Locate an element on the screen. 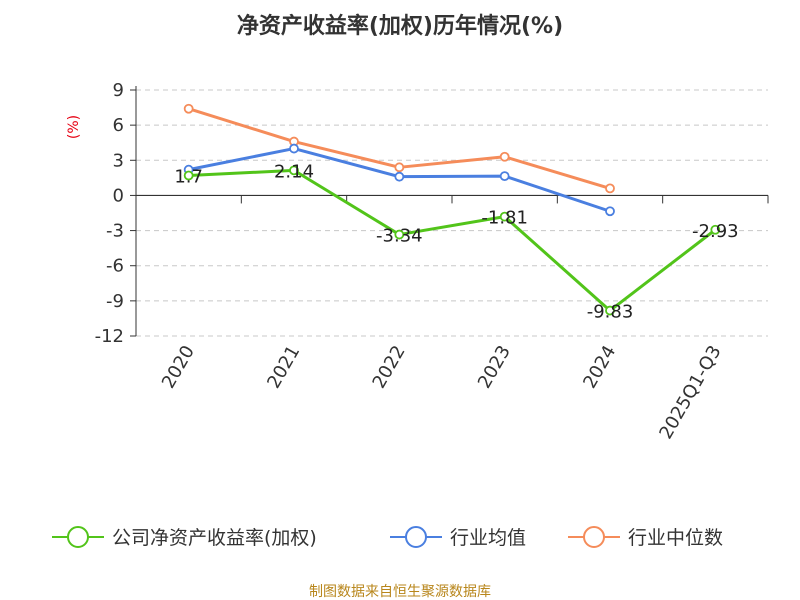 The width and height of the screenshot is (800, 600). x-tick-label: 2024 is located at coordinates (599, 367).